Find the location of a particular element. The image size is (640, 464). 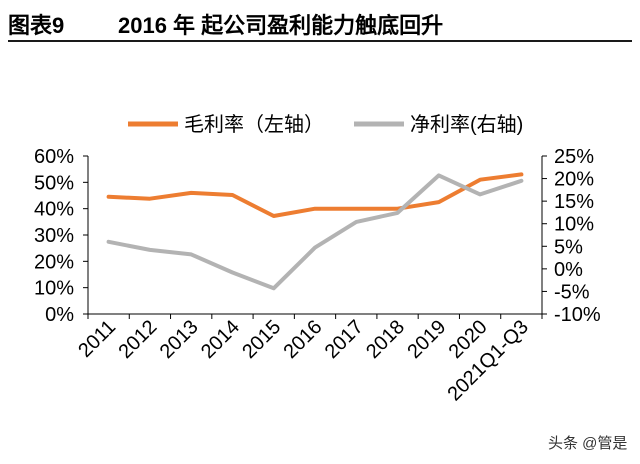

left-tick-label: 10% is located at coordinates (54, 289).